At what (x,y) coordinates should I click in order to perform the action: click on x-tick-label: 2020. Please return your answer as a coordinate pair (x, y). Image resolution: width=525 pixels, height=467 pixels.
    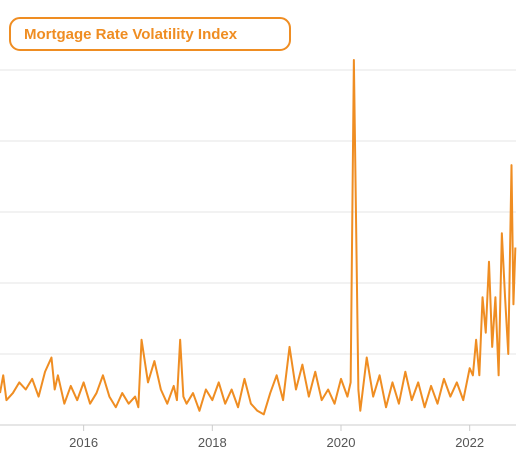
    Looking at the image, I should click on (341, 442).